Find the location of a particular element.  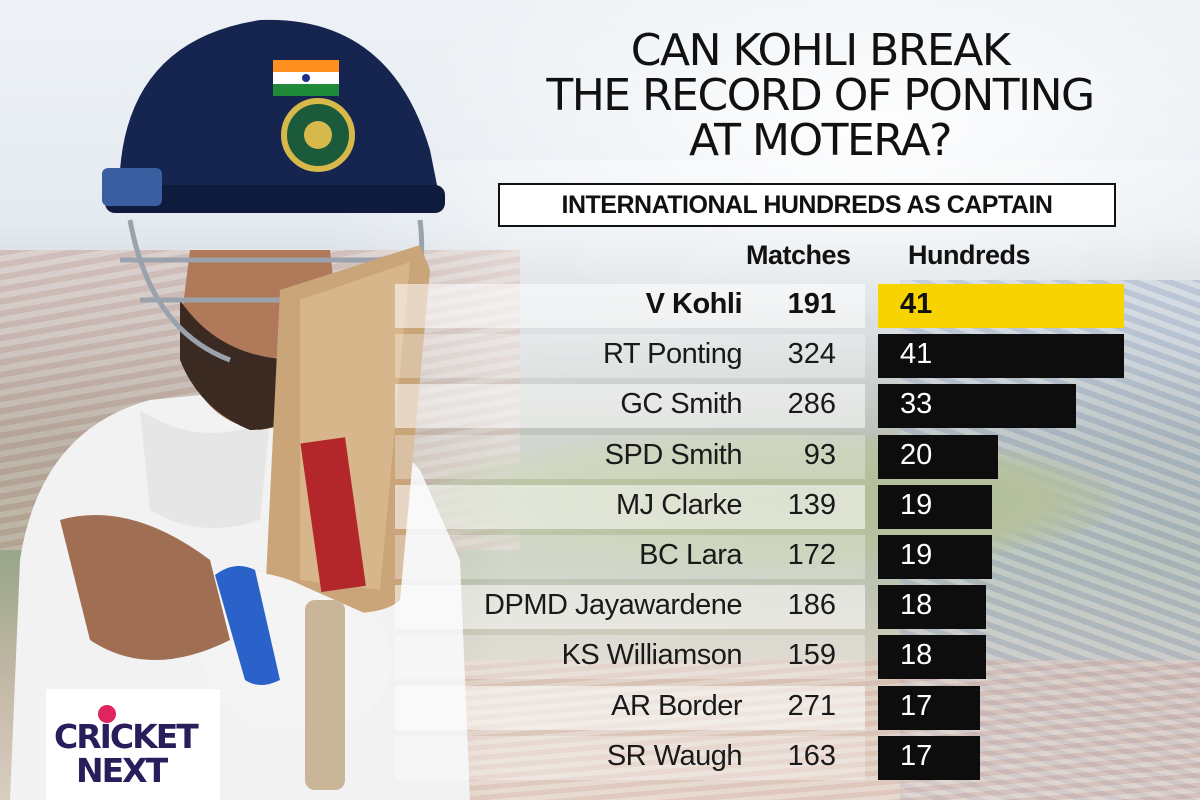

player-name: MJ Clarke is located at coordinates (679, 505).